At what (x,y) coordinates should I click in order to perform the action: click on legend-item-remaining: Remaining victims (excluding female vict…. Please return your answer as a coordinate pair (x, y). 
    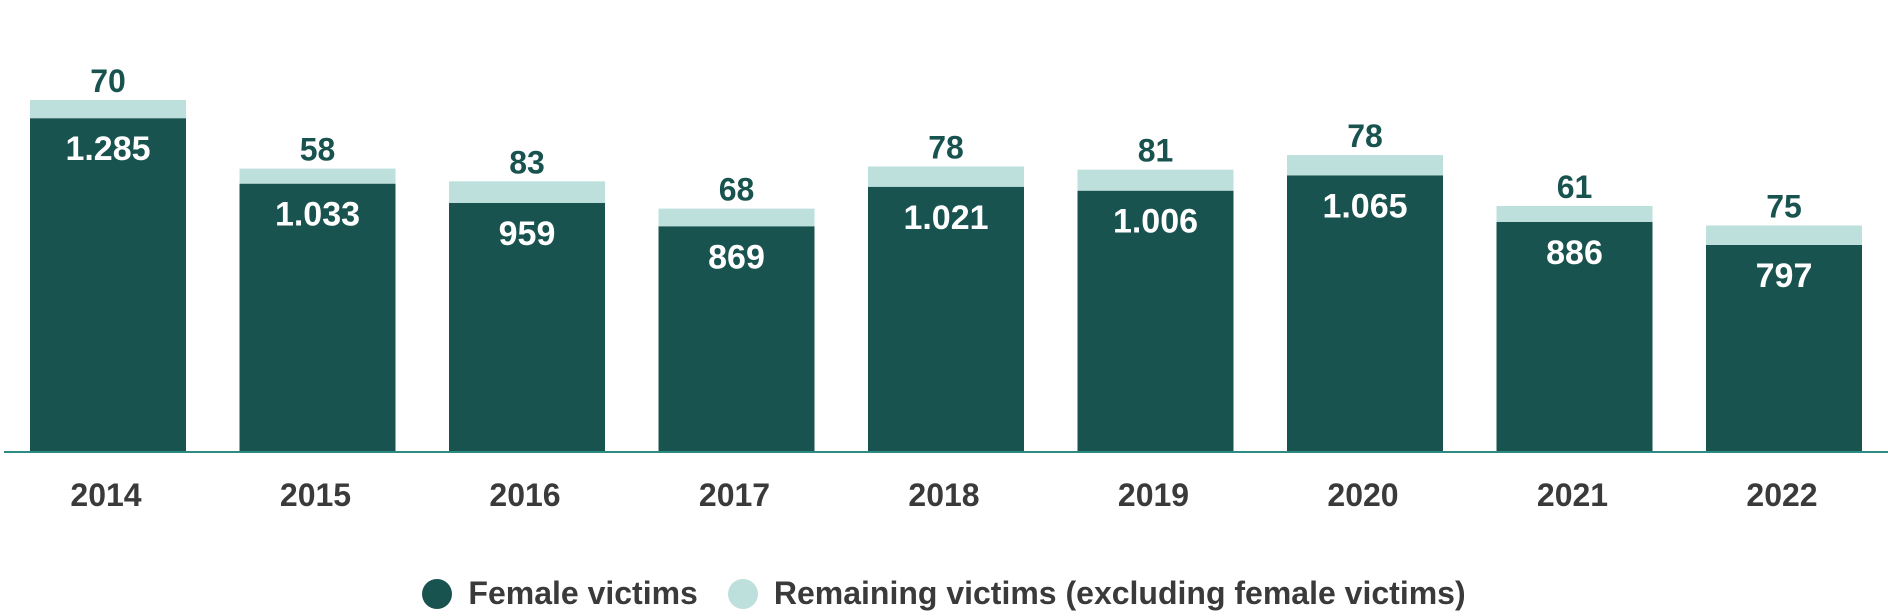
    Looking at the image, I should click on (1096, 593).